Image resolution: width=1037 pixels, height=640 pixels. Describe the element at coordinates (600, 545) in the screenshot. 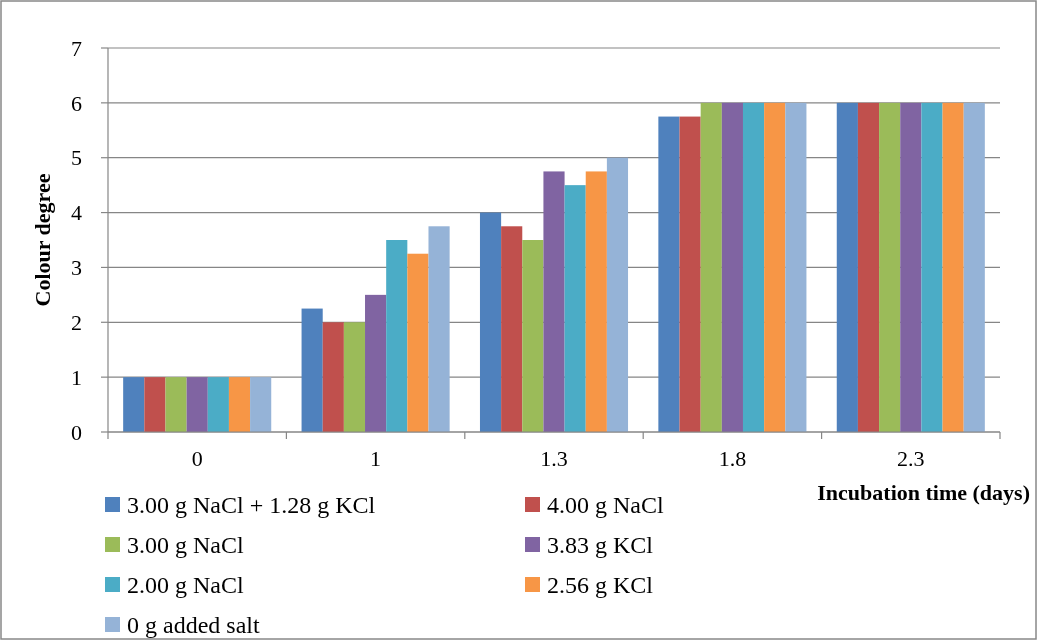

I see `legend-label: 3.83 g KCl` at that location.